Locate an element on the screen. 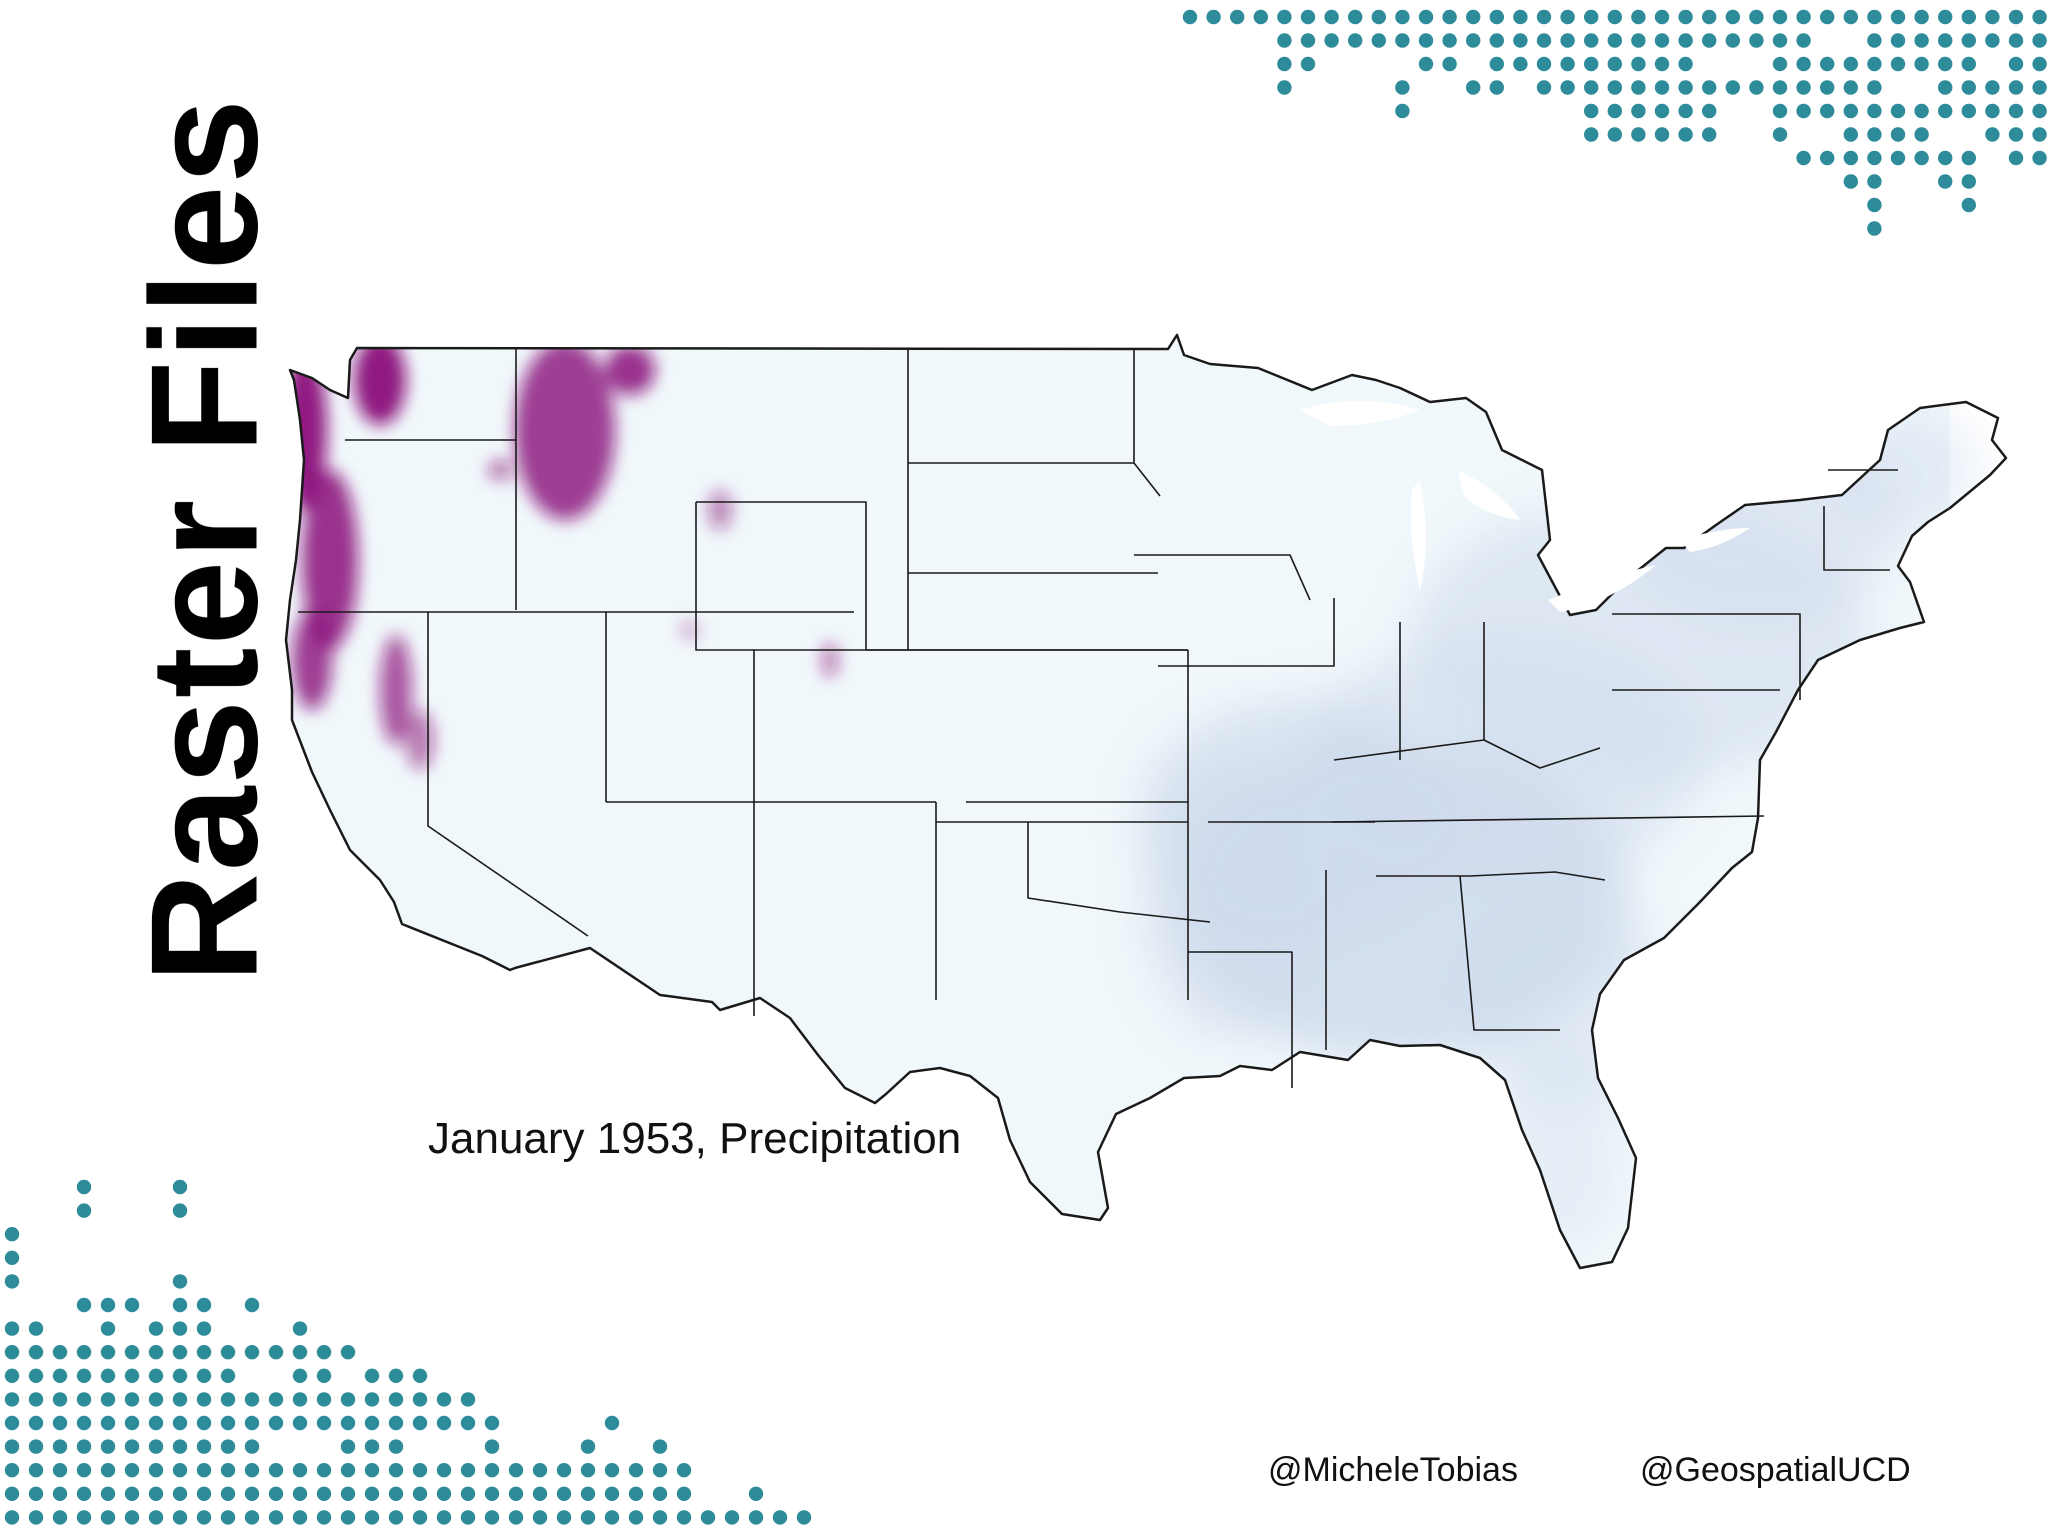 The height and width of the screenshot is (1535, 2048). twitter-handle-organization: @GeospatialUCD is located at coordinates (1775, 1470).